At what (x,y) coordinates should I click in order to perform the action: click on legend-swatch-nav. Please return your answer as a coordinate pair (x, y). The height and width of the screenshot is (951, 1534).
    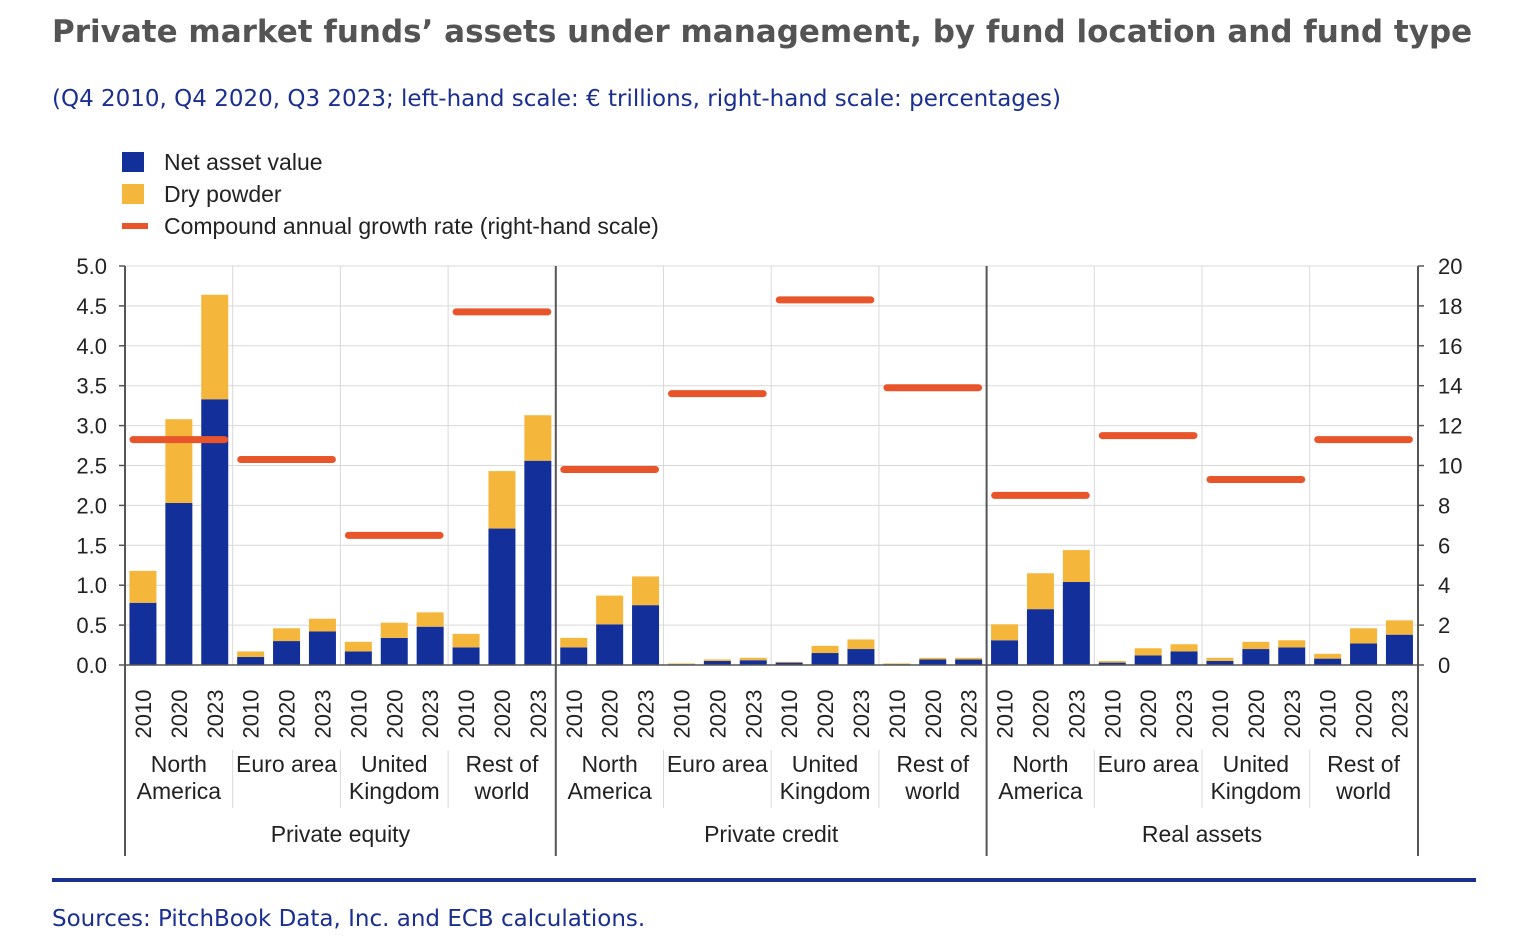
    Looking at the image, I should click on (133, 162).